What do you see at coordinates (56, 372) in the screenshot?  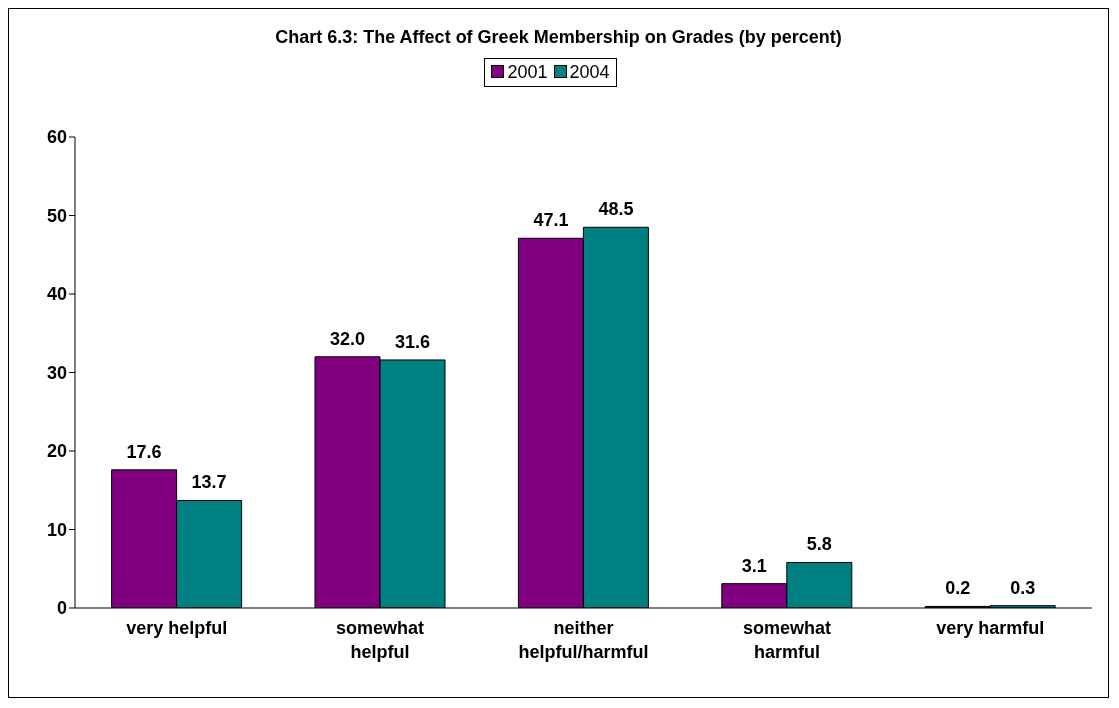 I see `y-tick-label: 30` at bounding box center [56, 372].